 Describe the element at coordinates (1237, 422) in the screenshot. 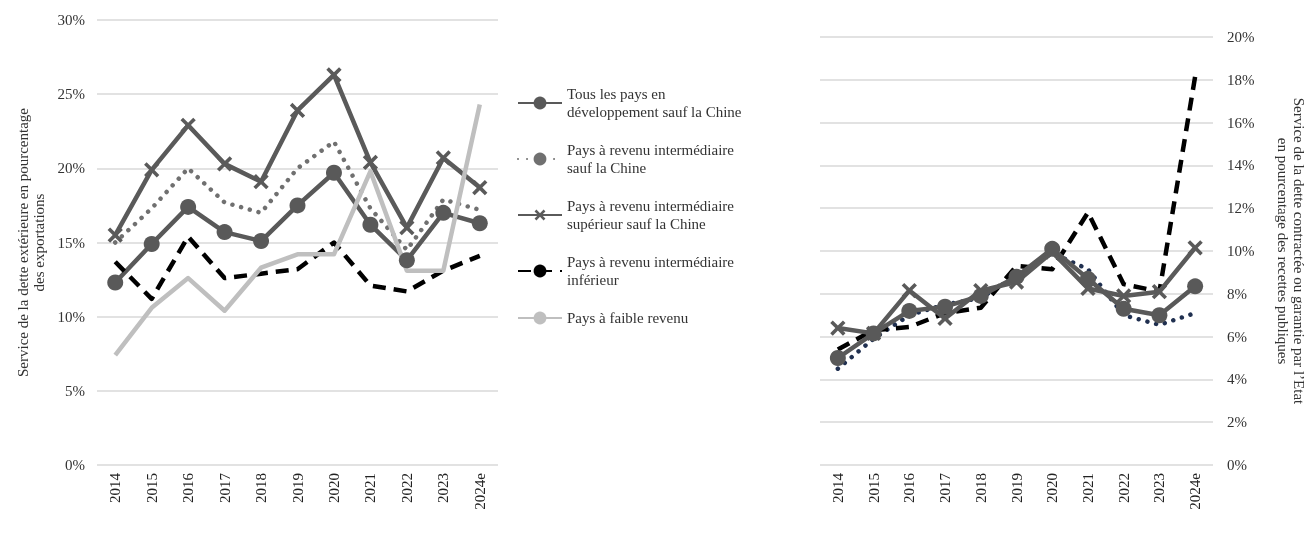

I see `y2-tick-label: 2%` at that location.